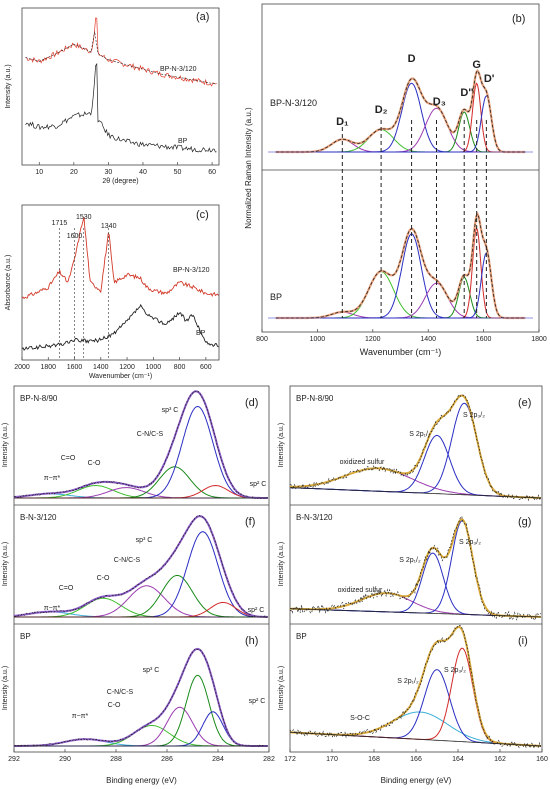  What do you see at coordinates (476, 65) in the screenshot?
I see `band-label: G` at bounding box center [476, 65].